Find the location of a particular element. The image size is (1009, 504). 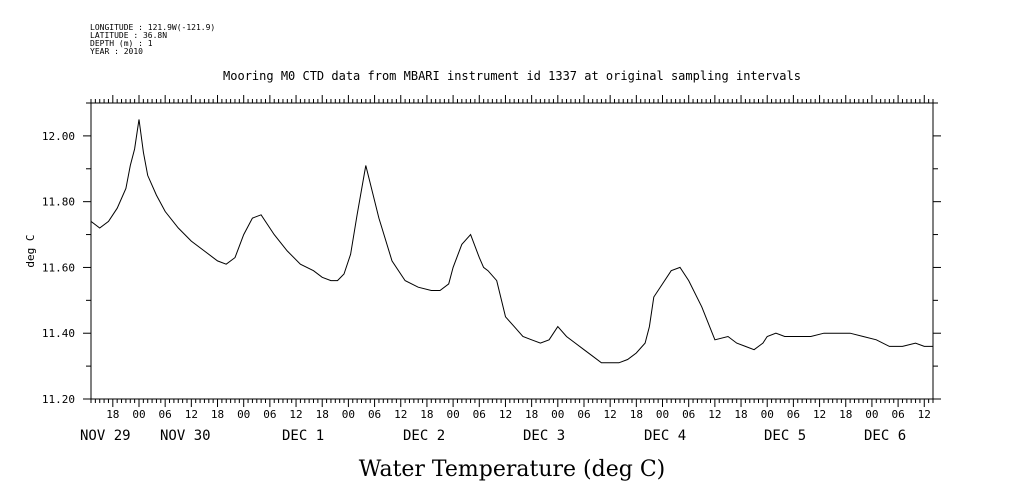

x-day-label: DEC 3 is located at coordinates (544, 436).